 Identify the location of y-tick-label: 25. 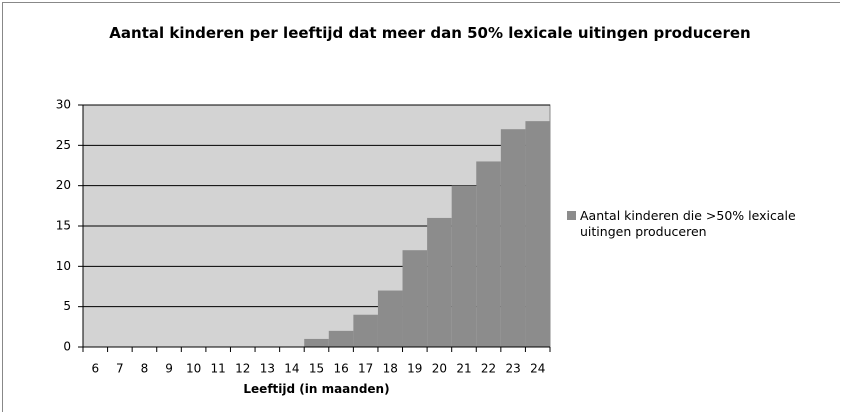
(63, 145).